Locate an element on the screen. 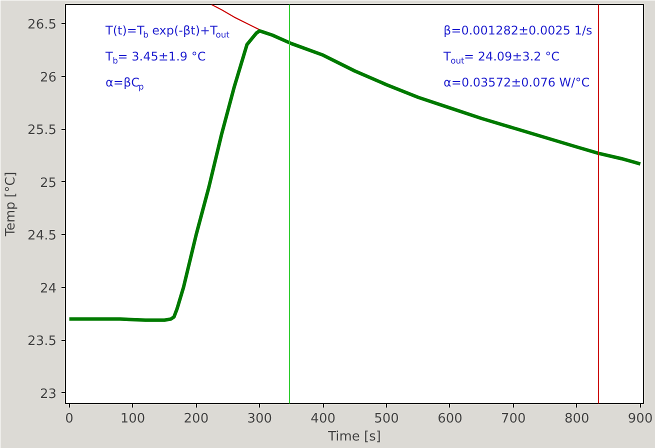  y-tick-label: 24.5 is located at coordinates (42, 236).